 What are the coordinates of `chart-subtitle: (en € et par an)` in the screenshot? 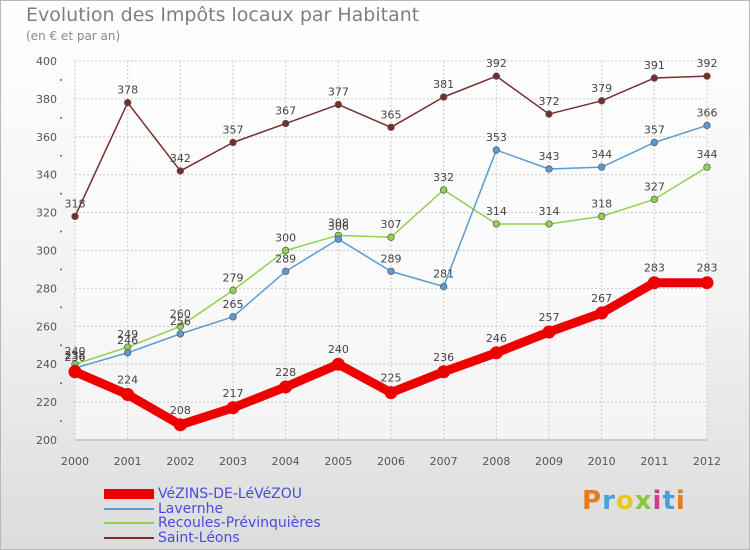 It's located at (73, 36).